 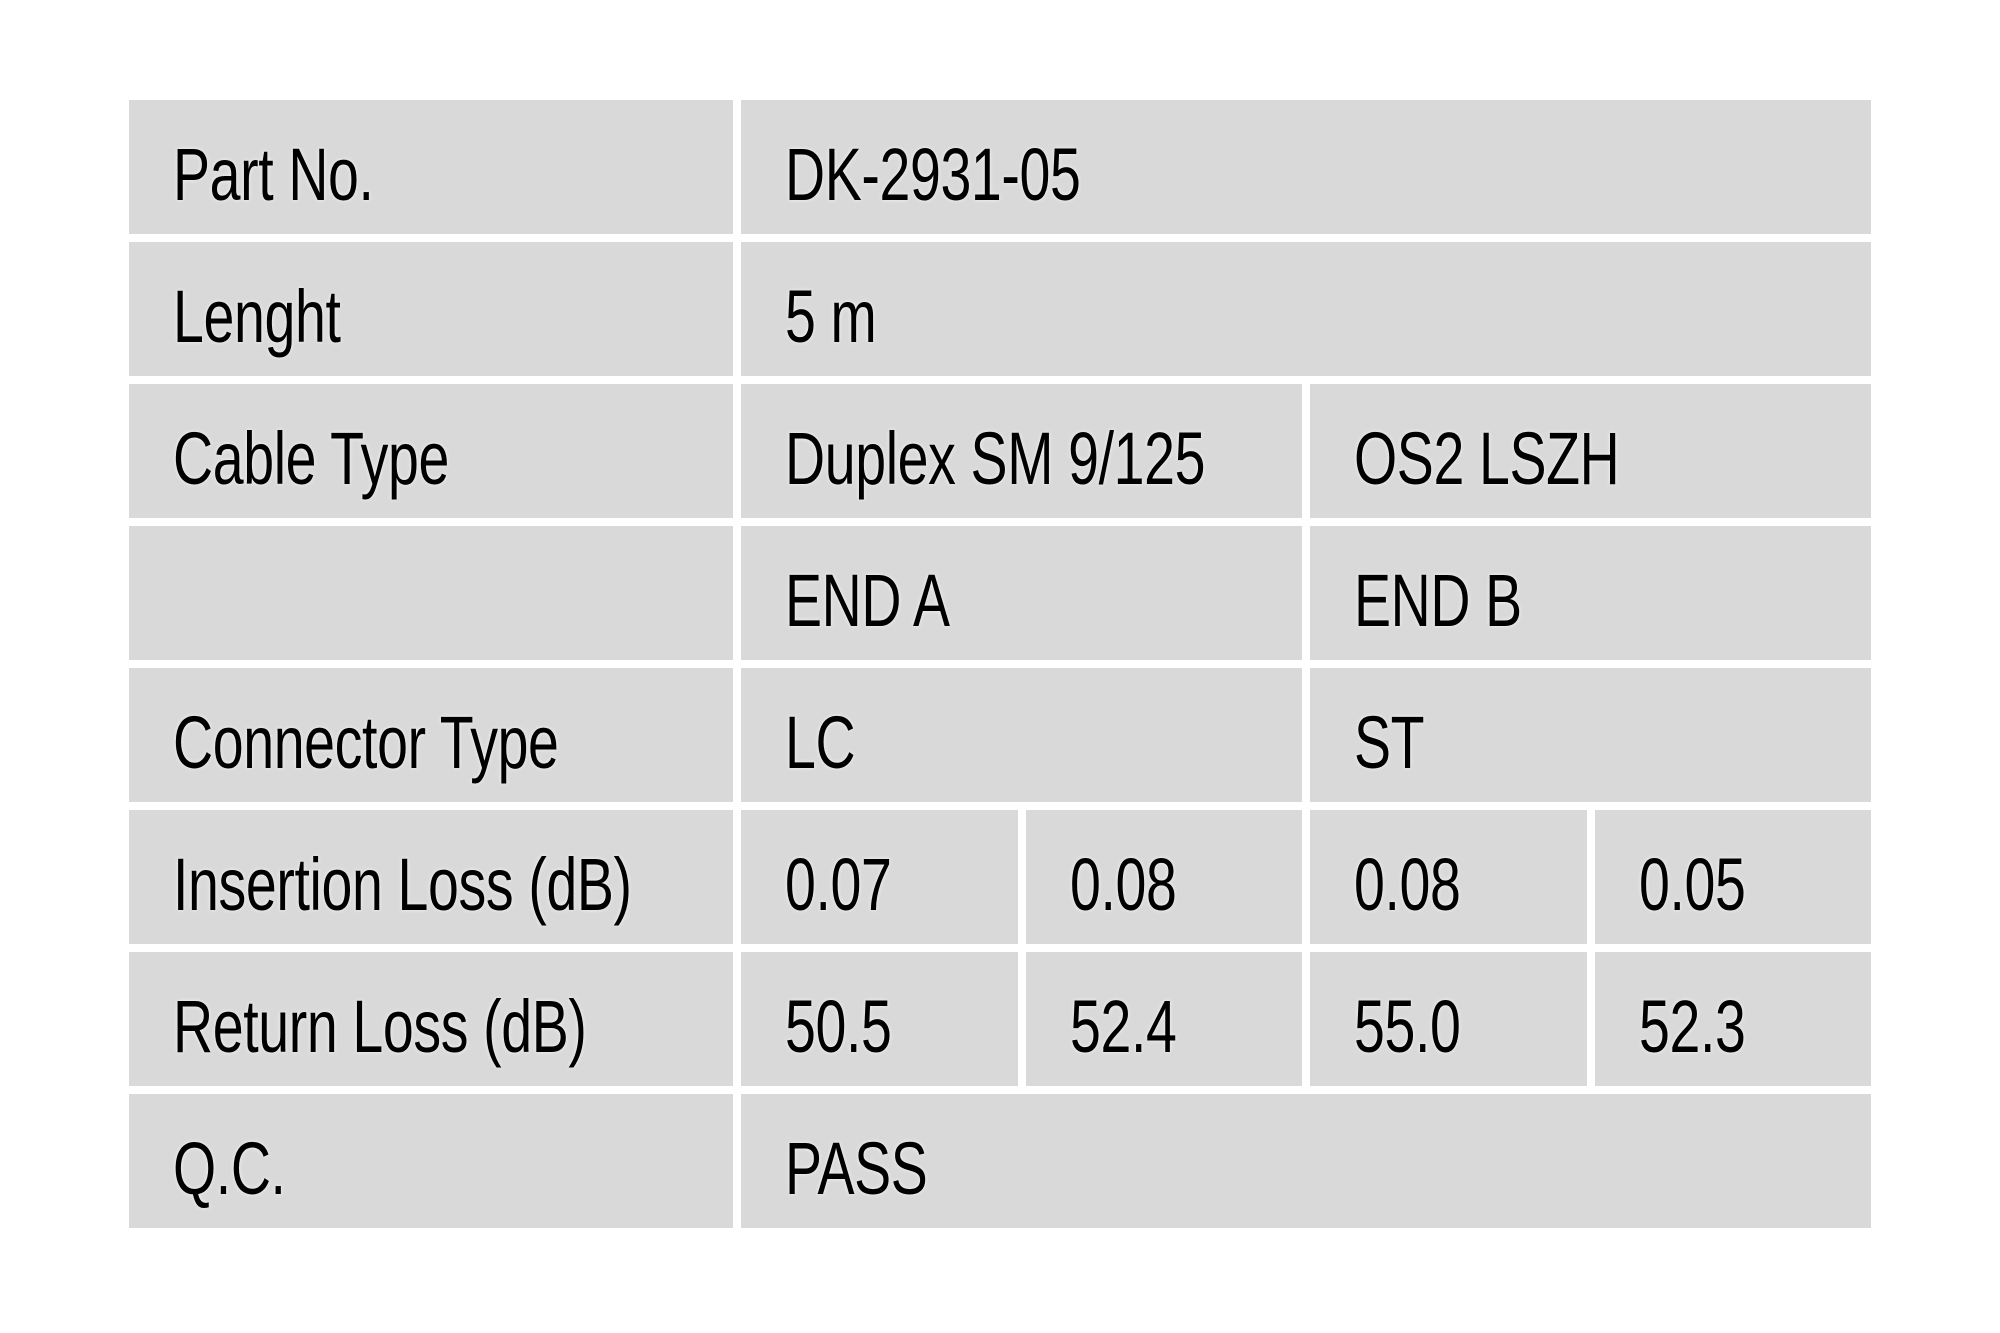 I want to click on part-no-label: Part No., so click(x=273, y=174).